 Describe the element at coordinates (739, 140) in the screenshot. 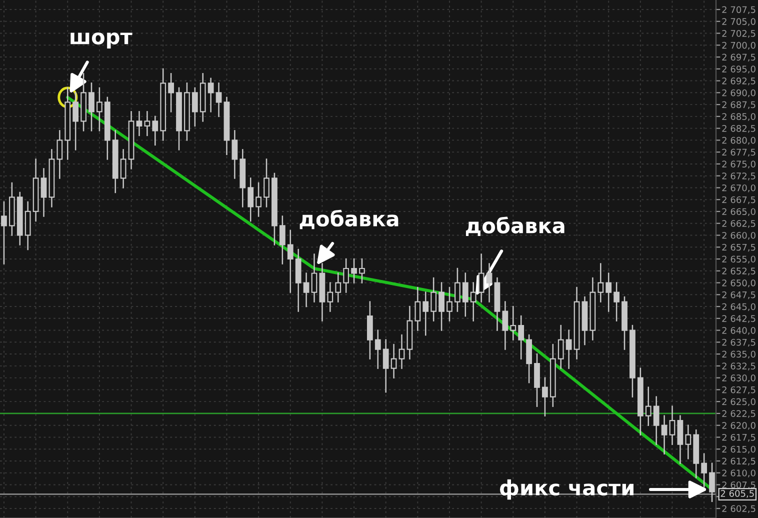

I see `y-tick-label: 2 680,0` at that location.